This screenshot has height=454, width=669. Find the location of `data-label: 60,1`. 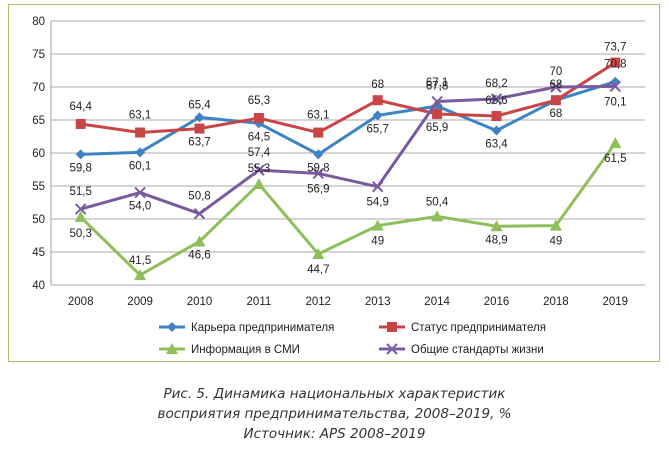

data-label: 60,1 is located at coordinates (140, 166).